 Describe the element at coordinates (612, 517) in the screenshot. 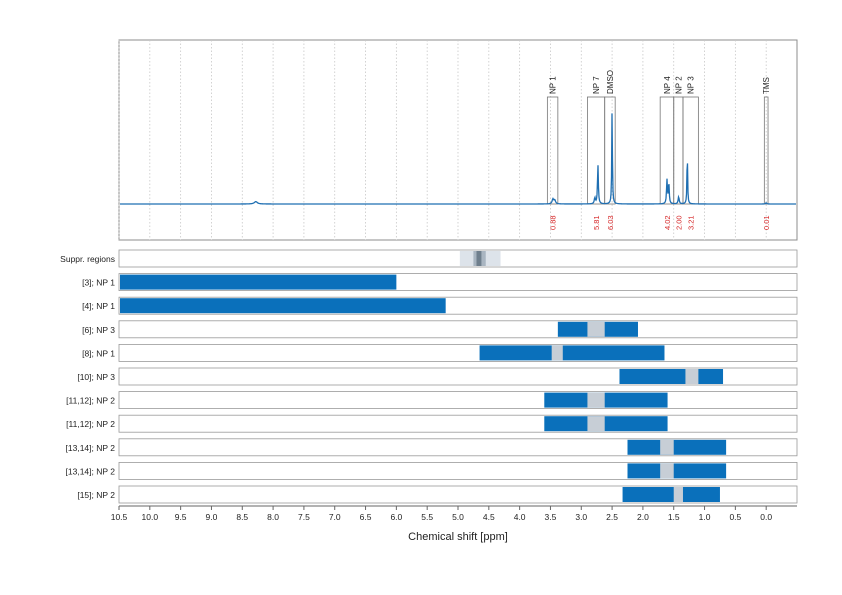

I see `x-tick-label: 2.5` at that location.